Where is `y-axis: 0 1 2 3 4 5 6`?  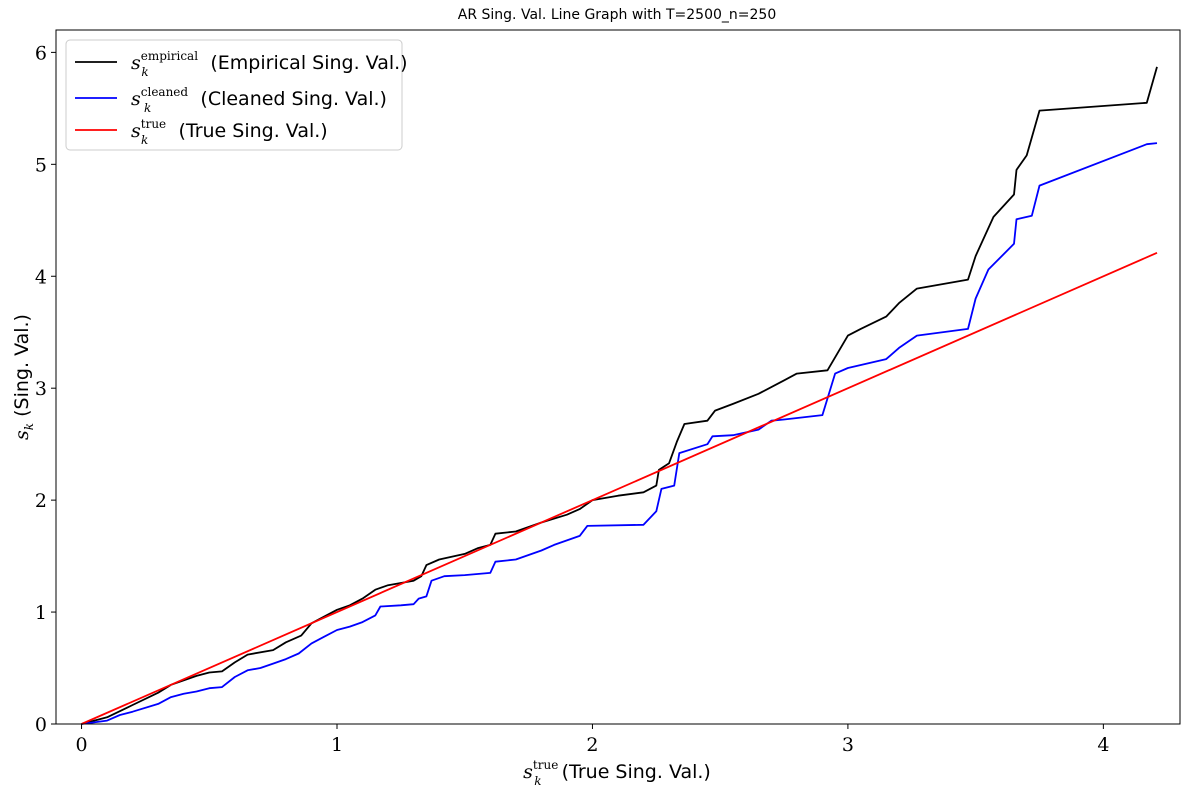
y-axis: 0 1 2 3 4 5 6 is located at coordinates (45, 389).